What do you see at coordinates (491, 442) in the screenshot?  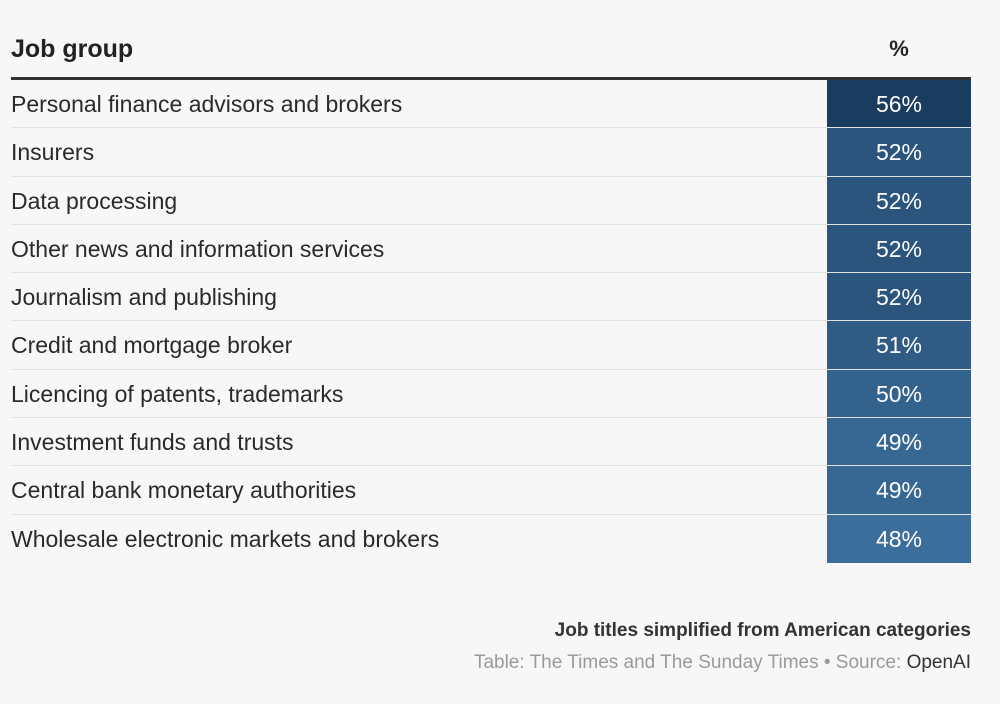 I see `table-row: Investment funds and trusts 49%` at bounding box center [491, 442].